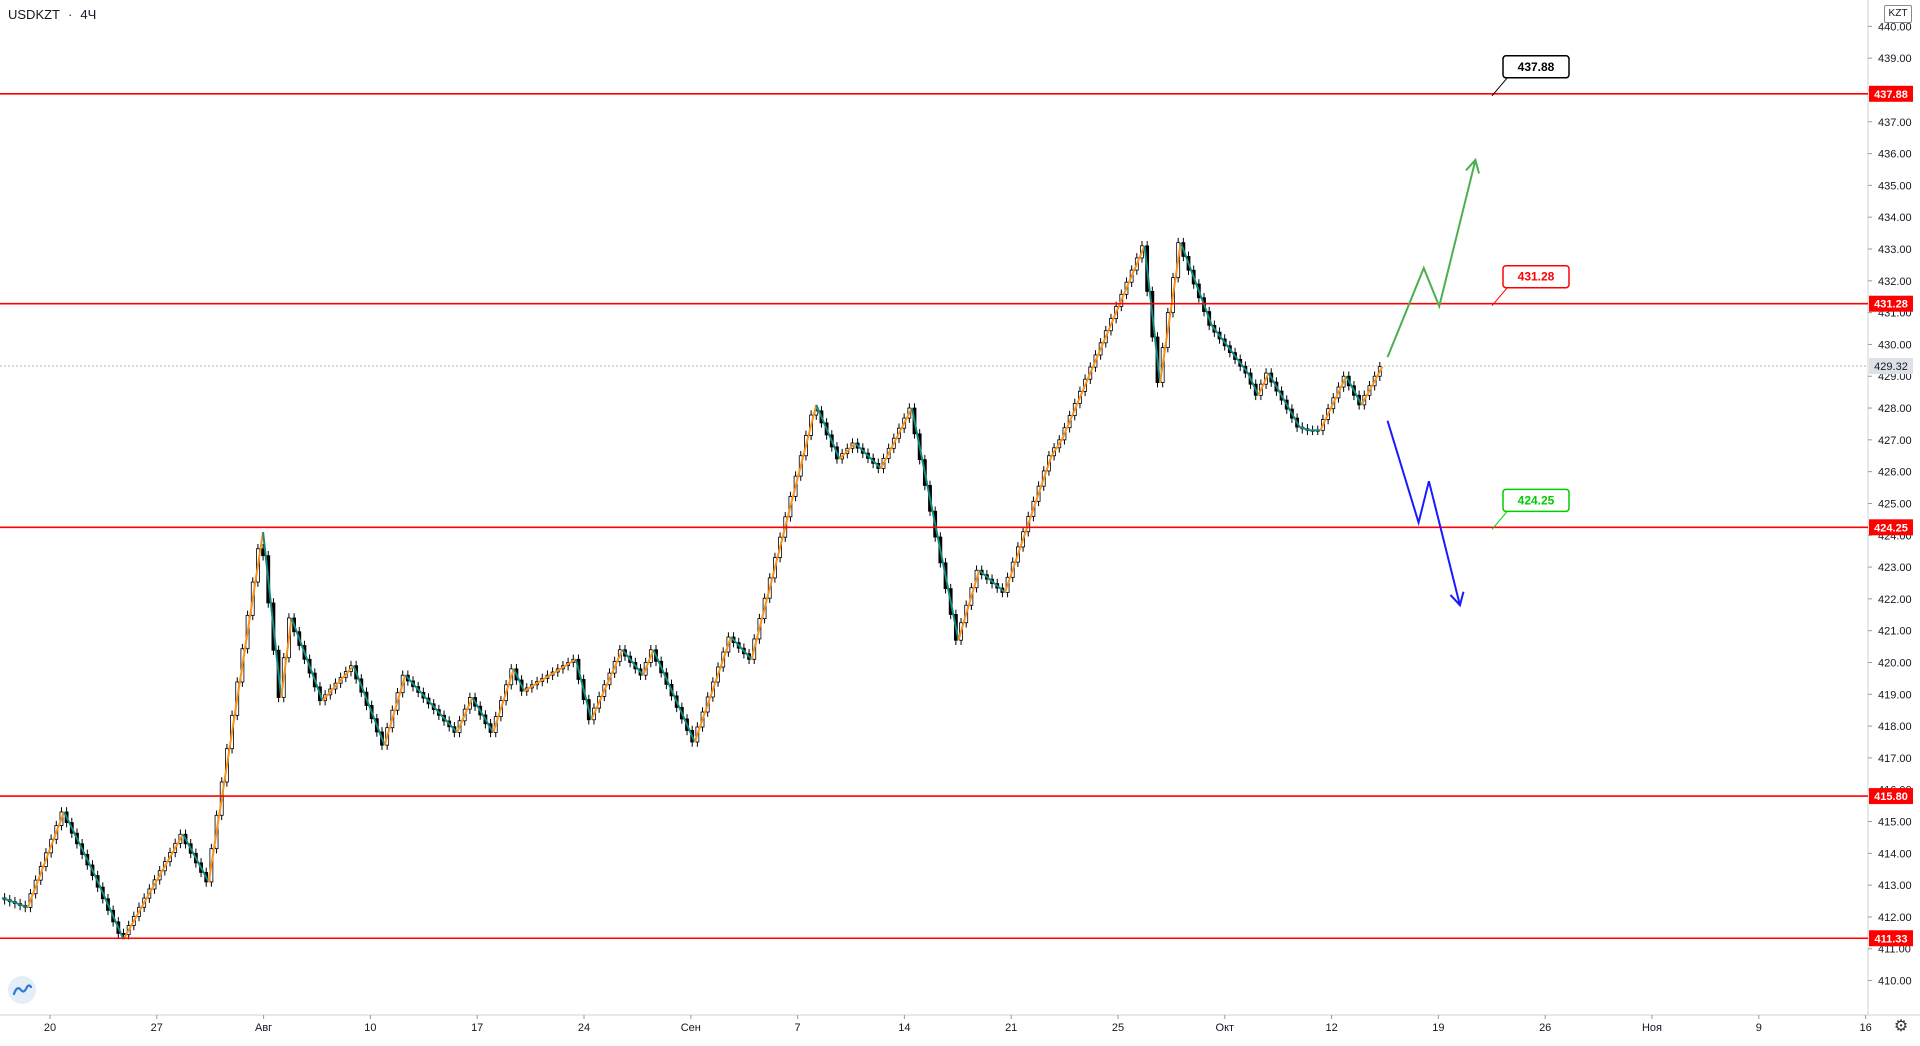 Image resolution: width=1920 pixels, height=1046 pixels. What do you see at coordinates (22, 990) in the screenshot?
I see `tradingview-logo-icon` at bounding box center [22, 990].